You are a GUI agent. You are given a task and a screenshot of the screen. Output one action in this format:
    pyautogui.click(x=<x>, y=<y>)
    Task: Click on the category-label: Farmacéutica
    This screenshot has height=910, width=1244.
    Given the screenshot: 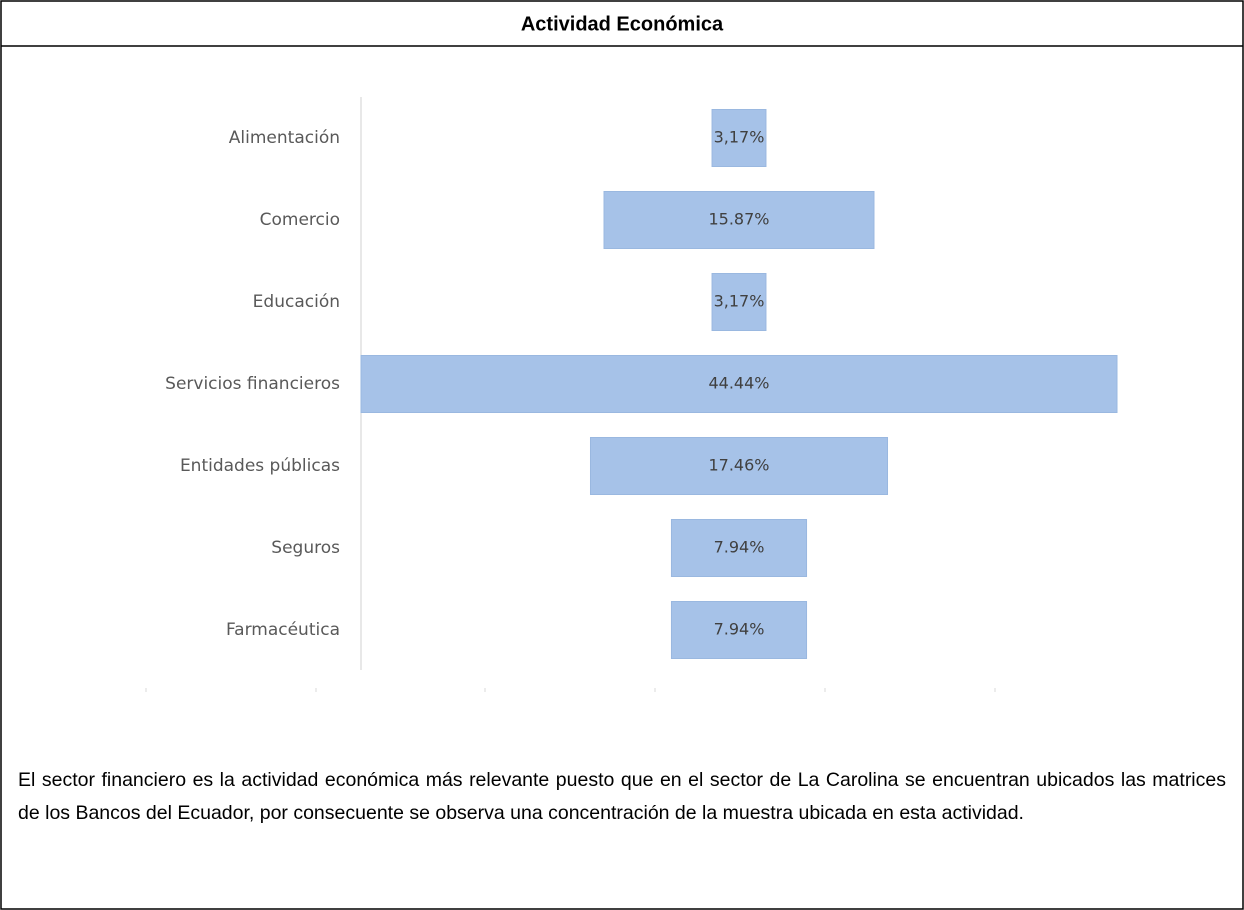 What is the action you would take?
    pyautogui.click(x=283, y=630)
    